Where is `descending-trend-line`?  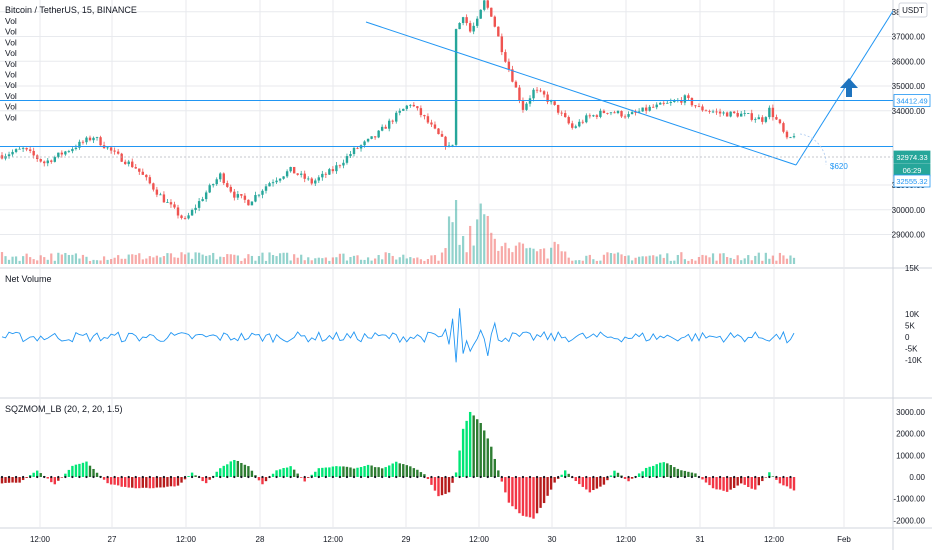
descending-trend-line is located at coordinates (581, 93).